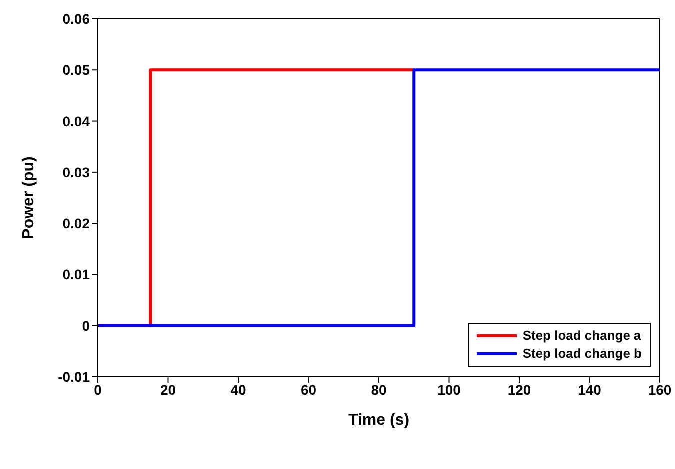 This screenshot has height=469, width=675. I want to click on legend-label: Step load change a, so click(582, 336).